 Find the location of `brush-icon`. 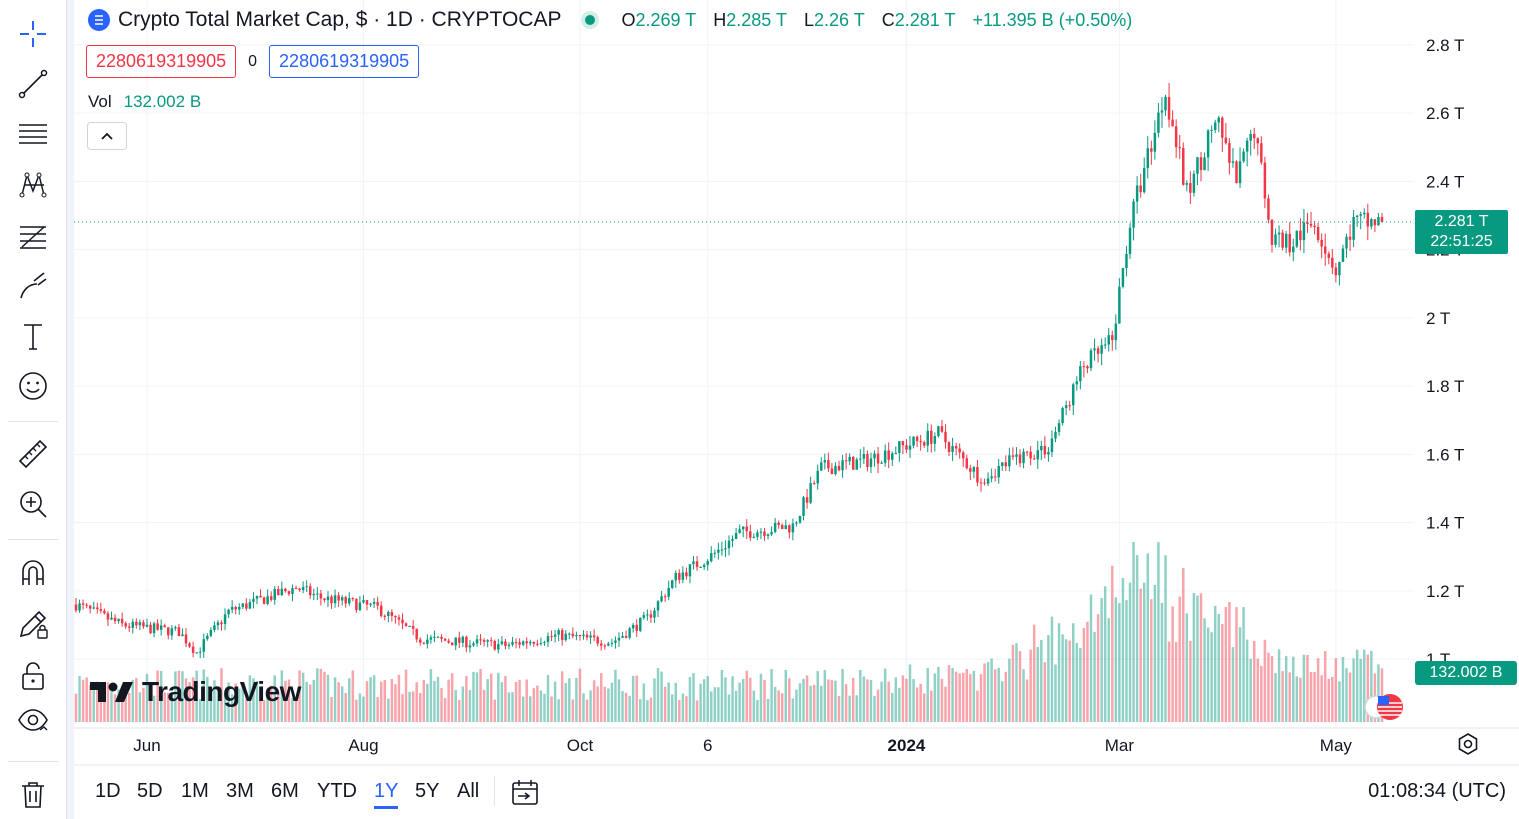

brush-icon is located at coordinates (33, 286).